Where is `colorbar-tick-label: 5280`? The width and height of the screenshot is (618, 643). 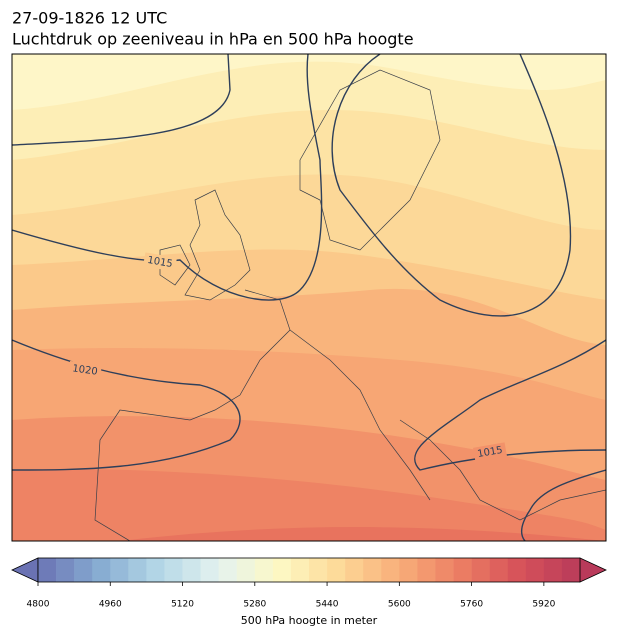
colorbar-tick-label: 5280 is located at coordinates (254, 605).